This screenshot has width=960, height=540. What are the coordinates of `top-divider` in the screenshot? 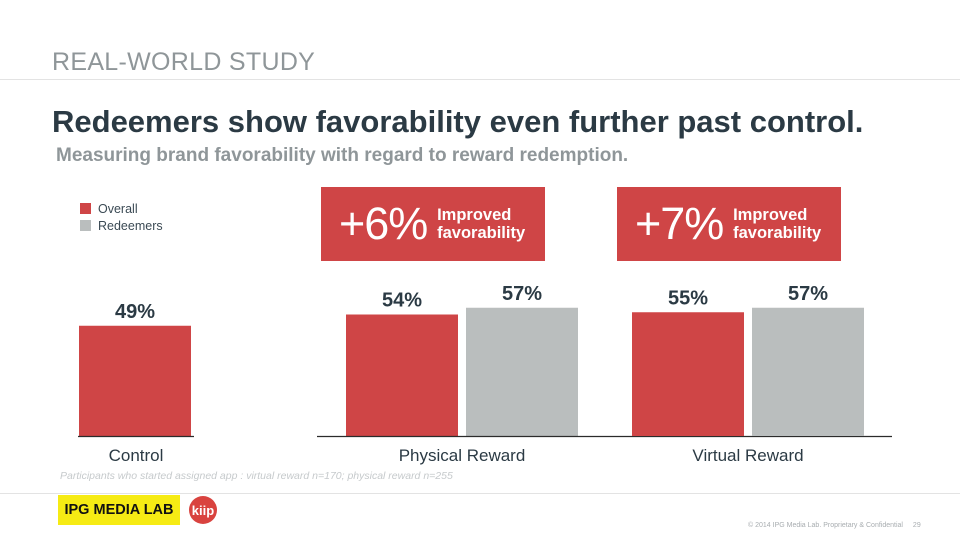 It's located at (480, 79).